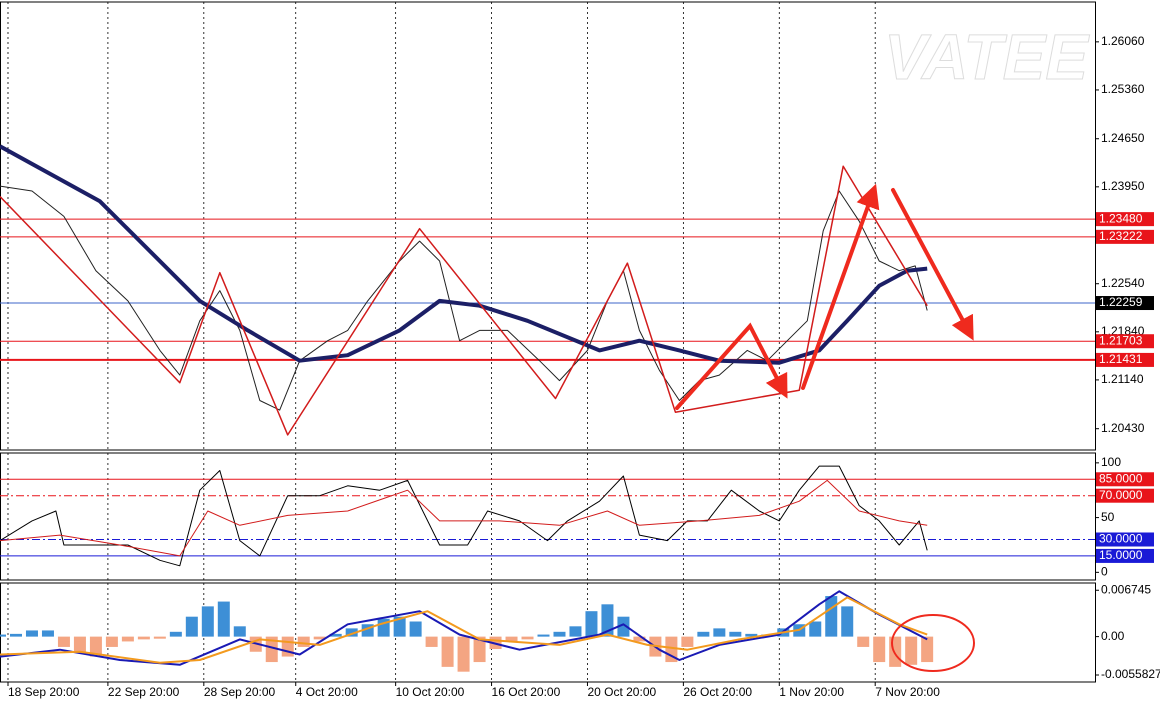  I want to click on level-label: 30.0000, so click(1121, 539).